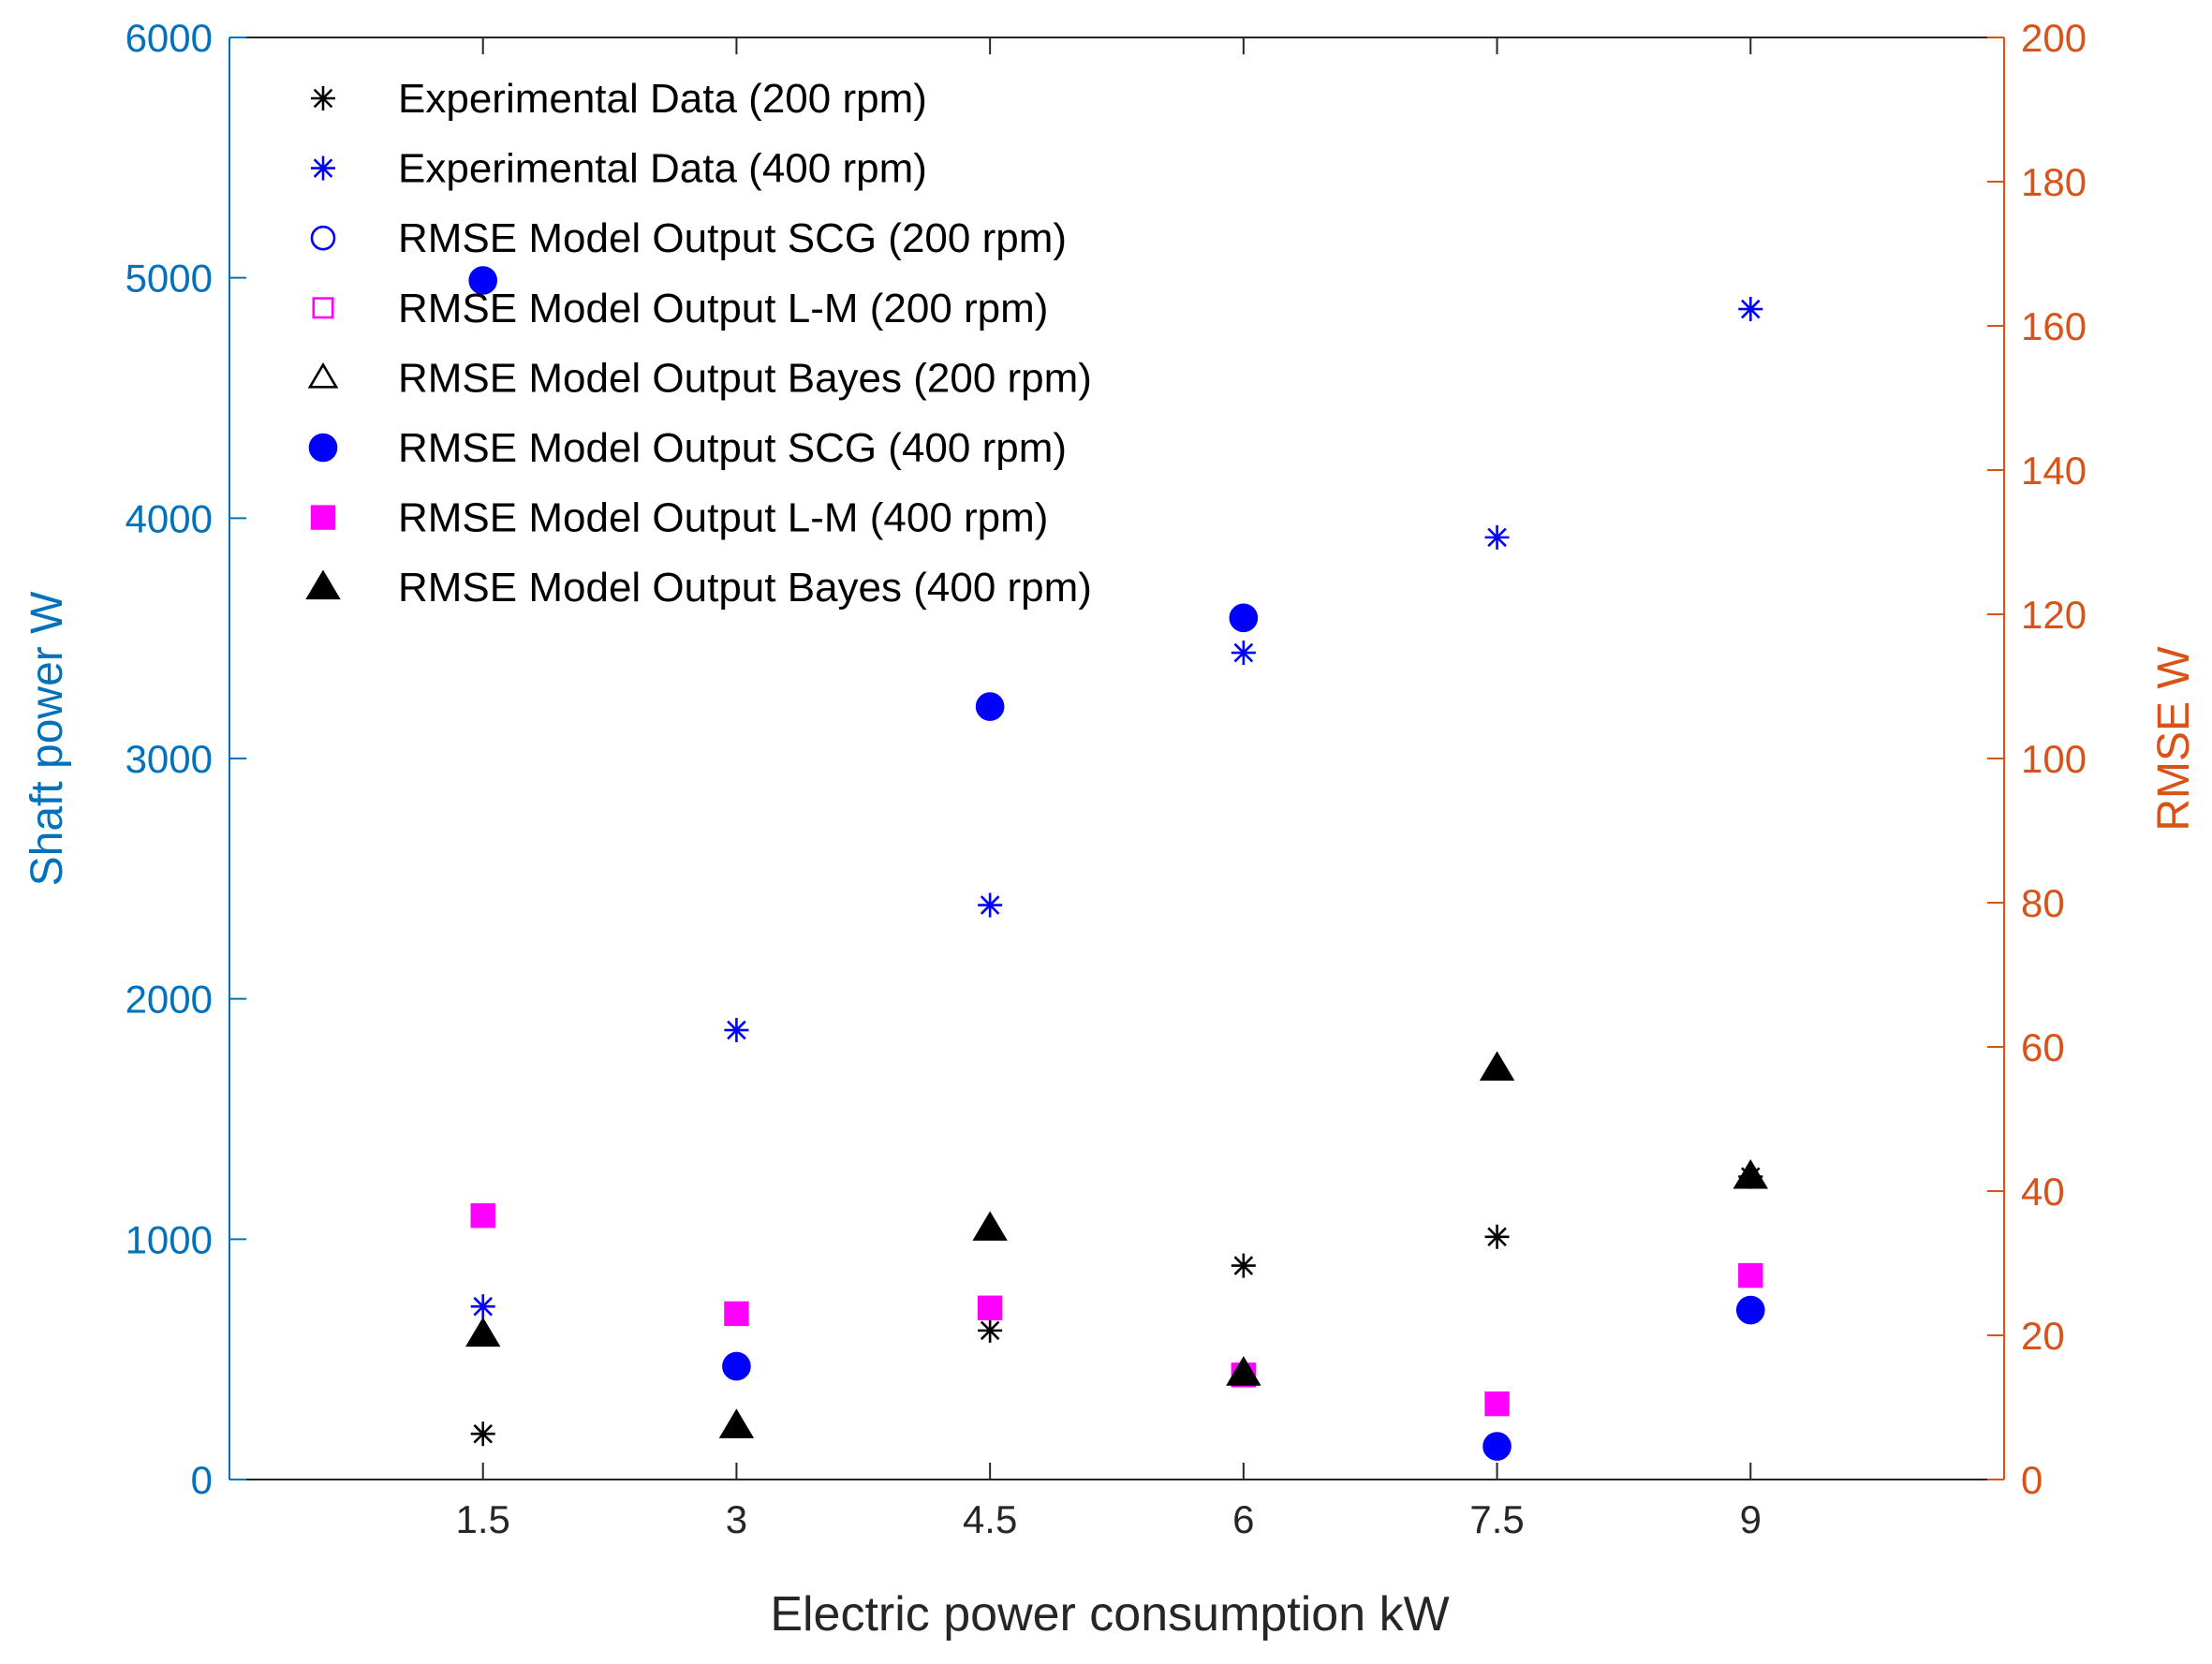 This screenshot has height=1664, width=2212. I want to click on right-tick-label: 0, so click(2032, 1480).